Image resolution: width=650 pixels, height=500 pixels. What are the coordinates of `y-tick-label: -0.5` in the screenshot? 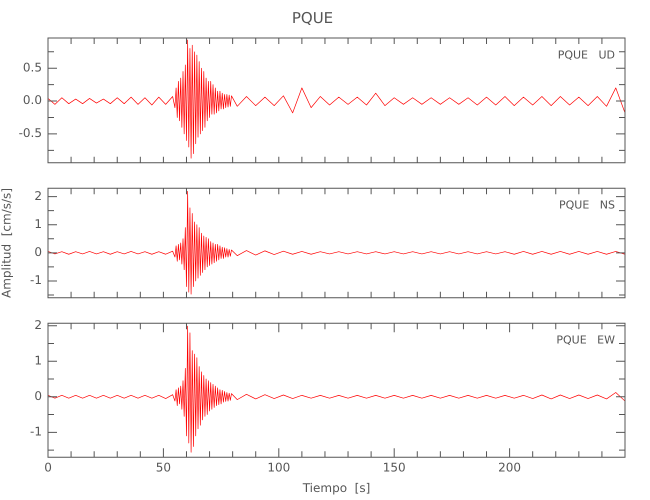 It's located at (30, 133).